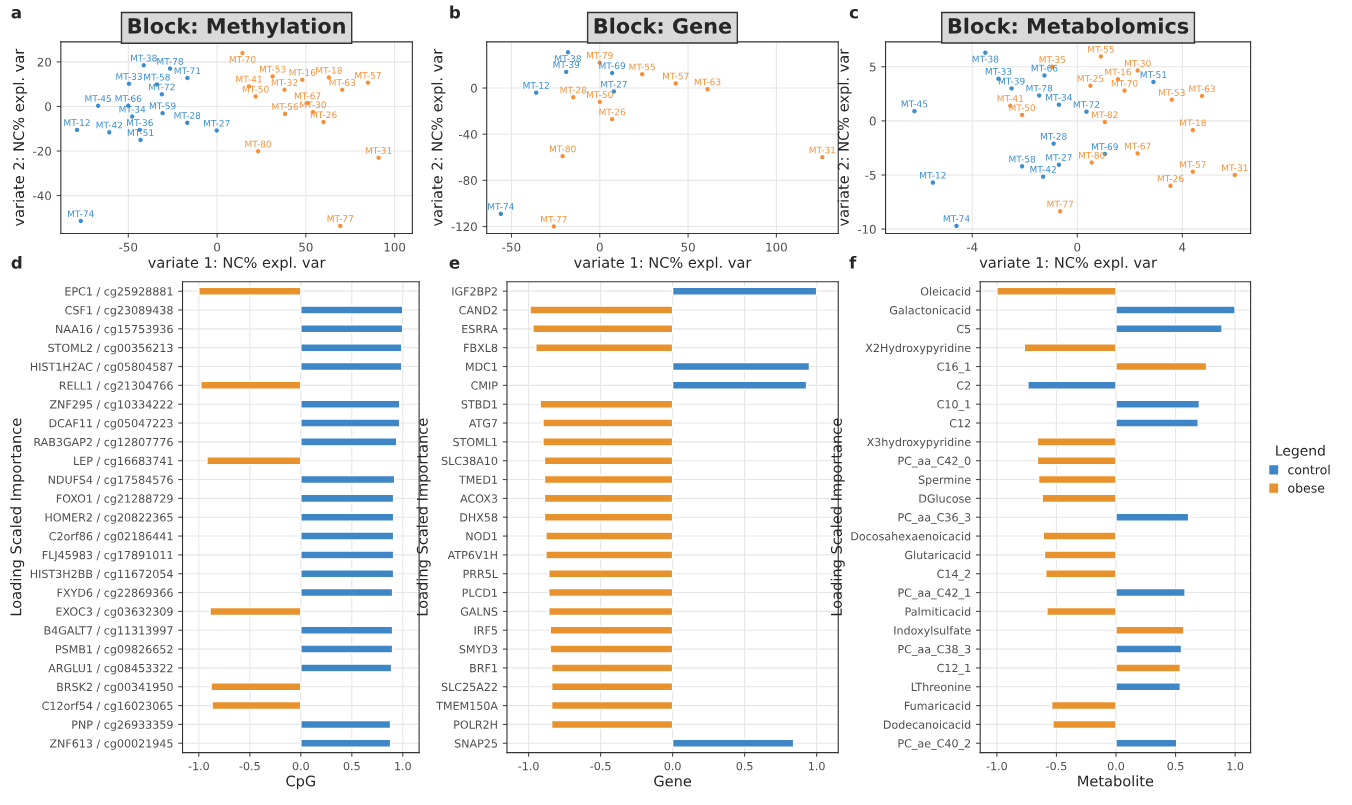 The height and width of the screenshot is (805, 1352). What do you see at coordinates (300, 766) in the screenshot?
I see `x-tick-label: 0.0` at bounding box center [300, 766].